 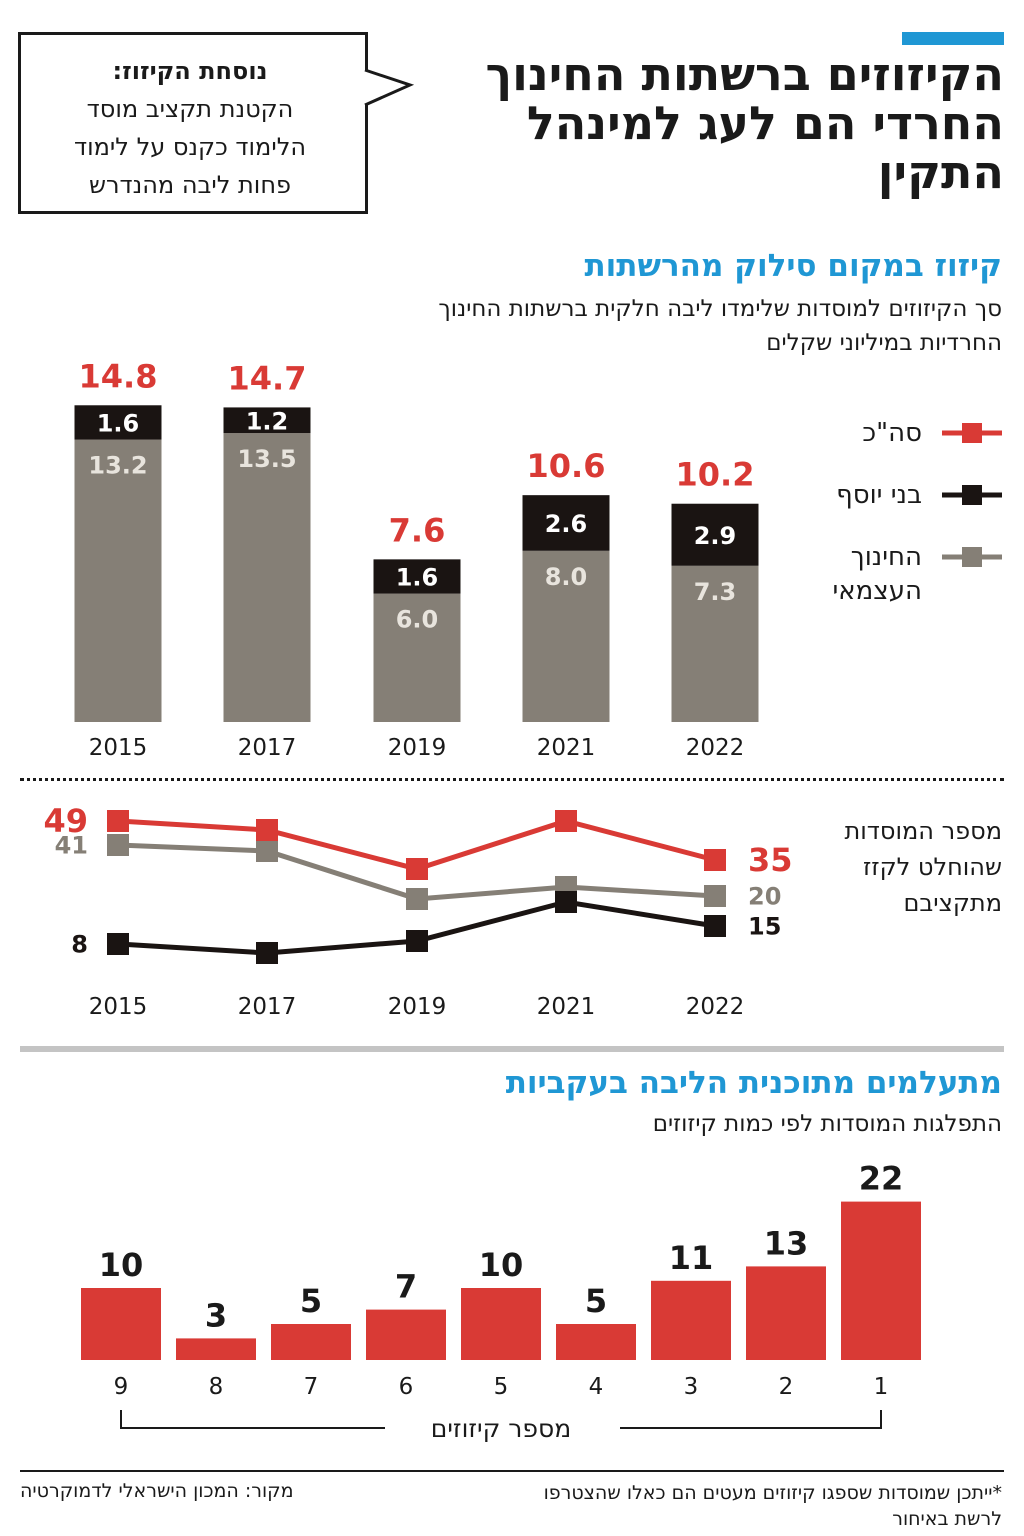 What do you see at coordinates (691, 1258) in the screenshot?
I see `distribution-value-label: 11` at bounding box center [691, 1258].